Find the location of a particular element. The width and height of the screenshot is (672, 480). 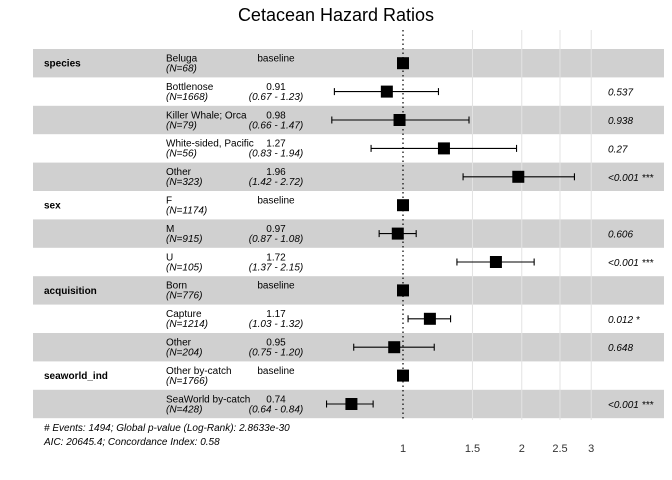

footnote-aic: AIC: 20645.4; Concordance Index: 0.58 is located at coordinates (131, 442).